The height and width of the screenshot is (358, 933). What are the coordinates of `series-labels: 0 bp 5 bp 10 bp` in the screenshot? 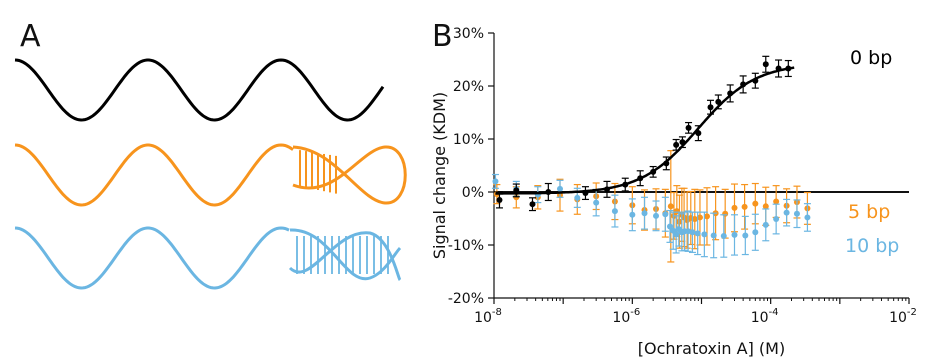 It's located at (872, 152).